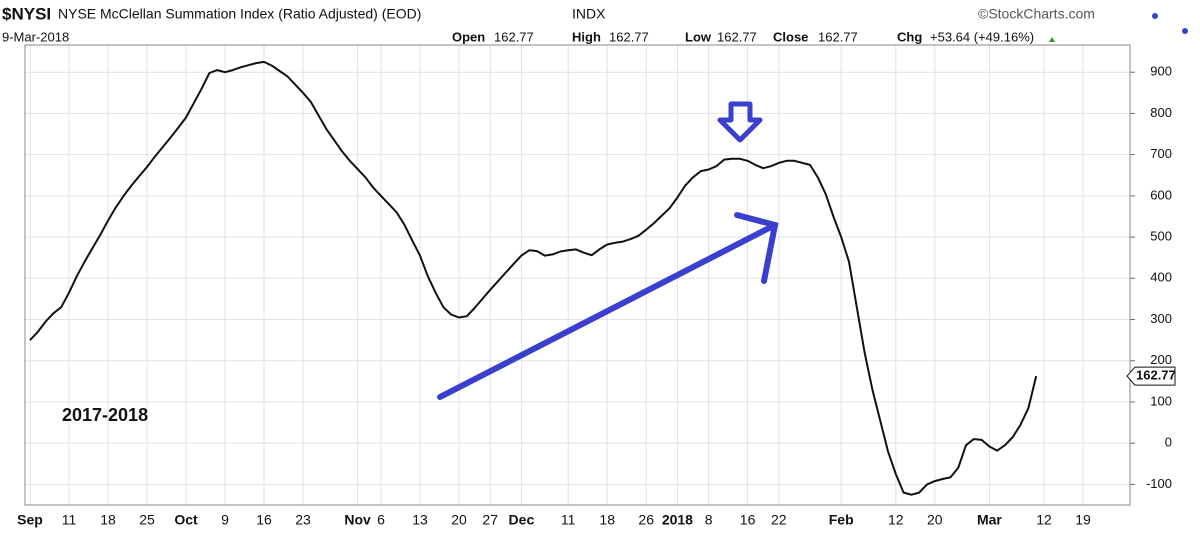  What do you see at coordinates (1161, 194) in the screenshot?
I see `y-tick-label: 600` at bounding box center [1161, 194].